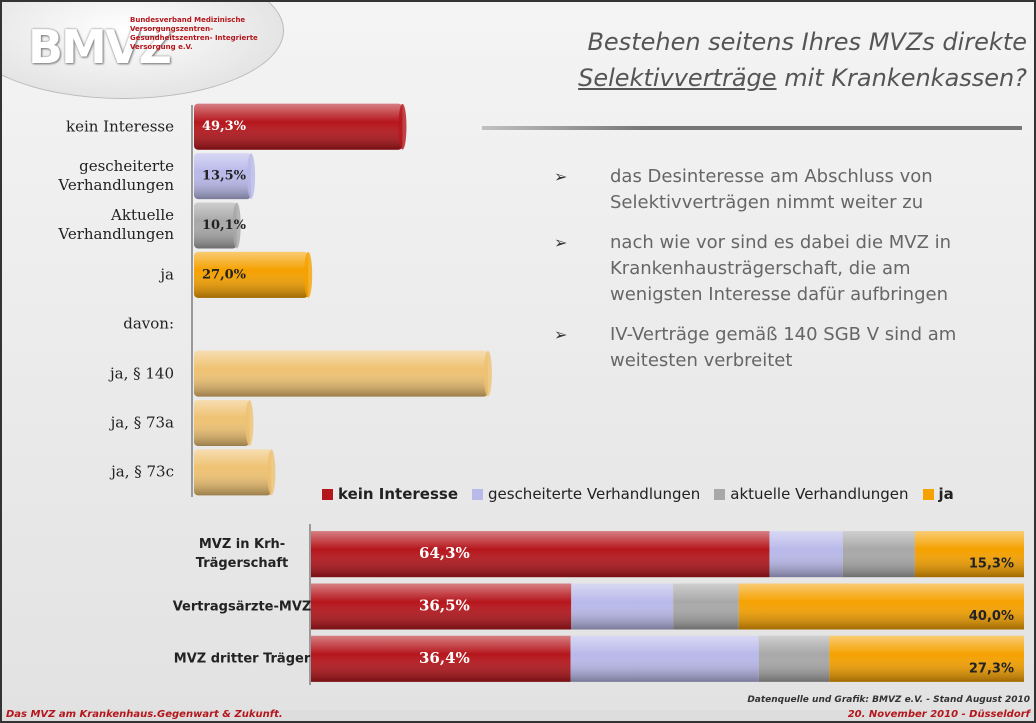 This screenshot has height=723, width=1036. I want to click on category-label: davon:, so click(148, 323).